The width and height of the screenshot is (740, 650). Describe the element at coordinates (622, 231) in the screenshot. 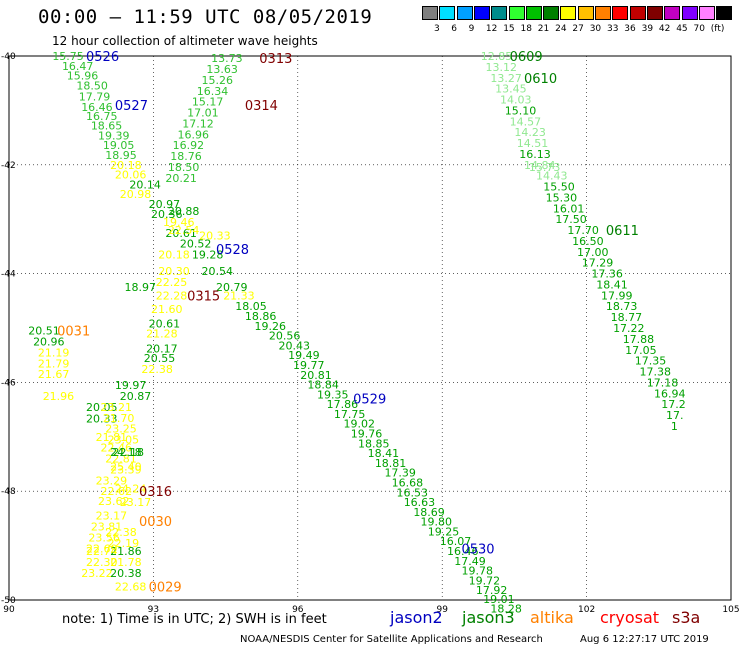

I see `pass-time-label: 0611` at that location.